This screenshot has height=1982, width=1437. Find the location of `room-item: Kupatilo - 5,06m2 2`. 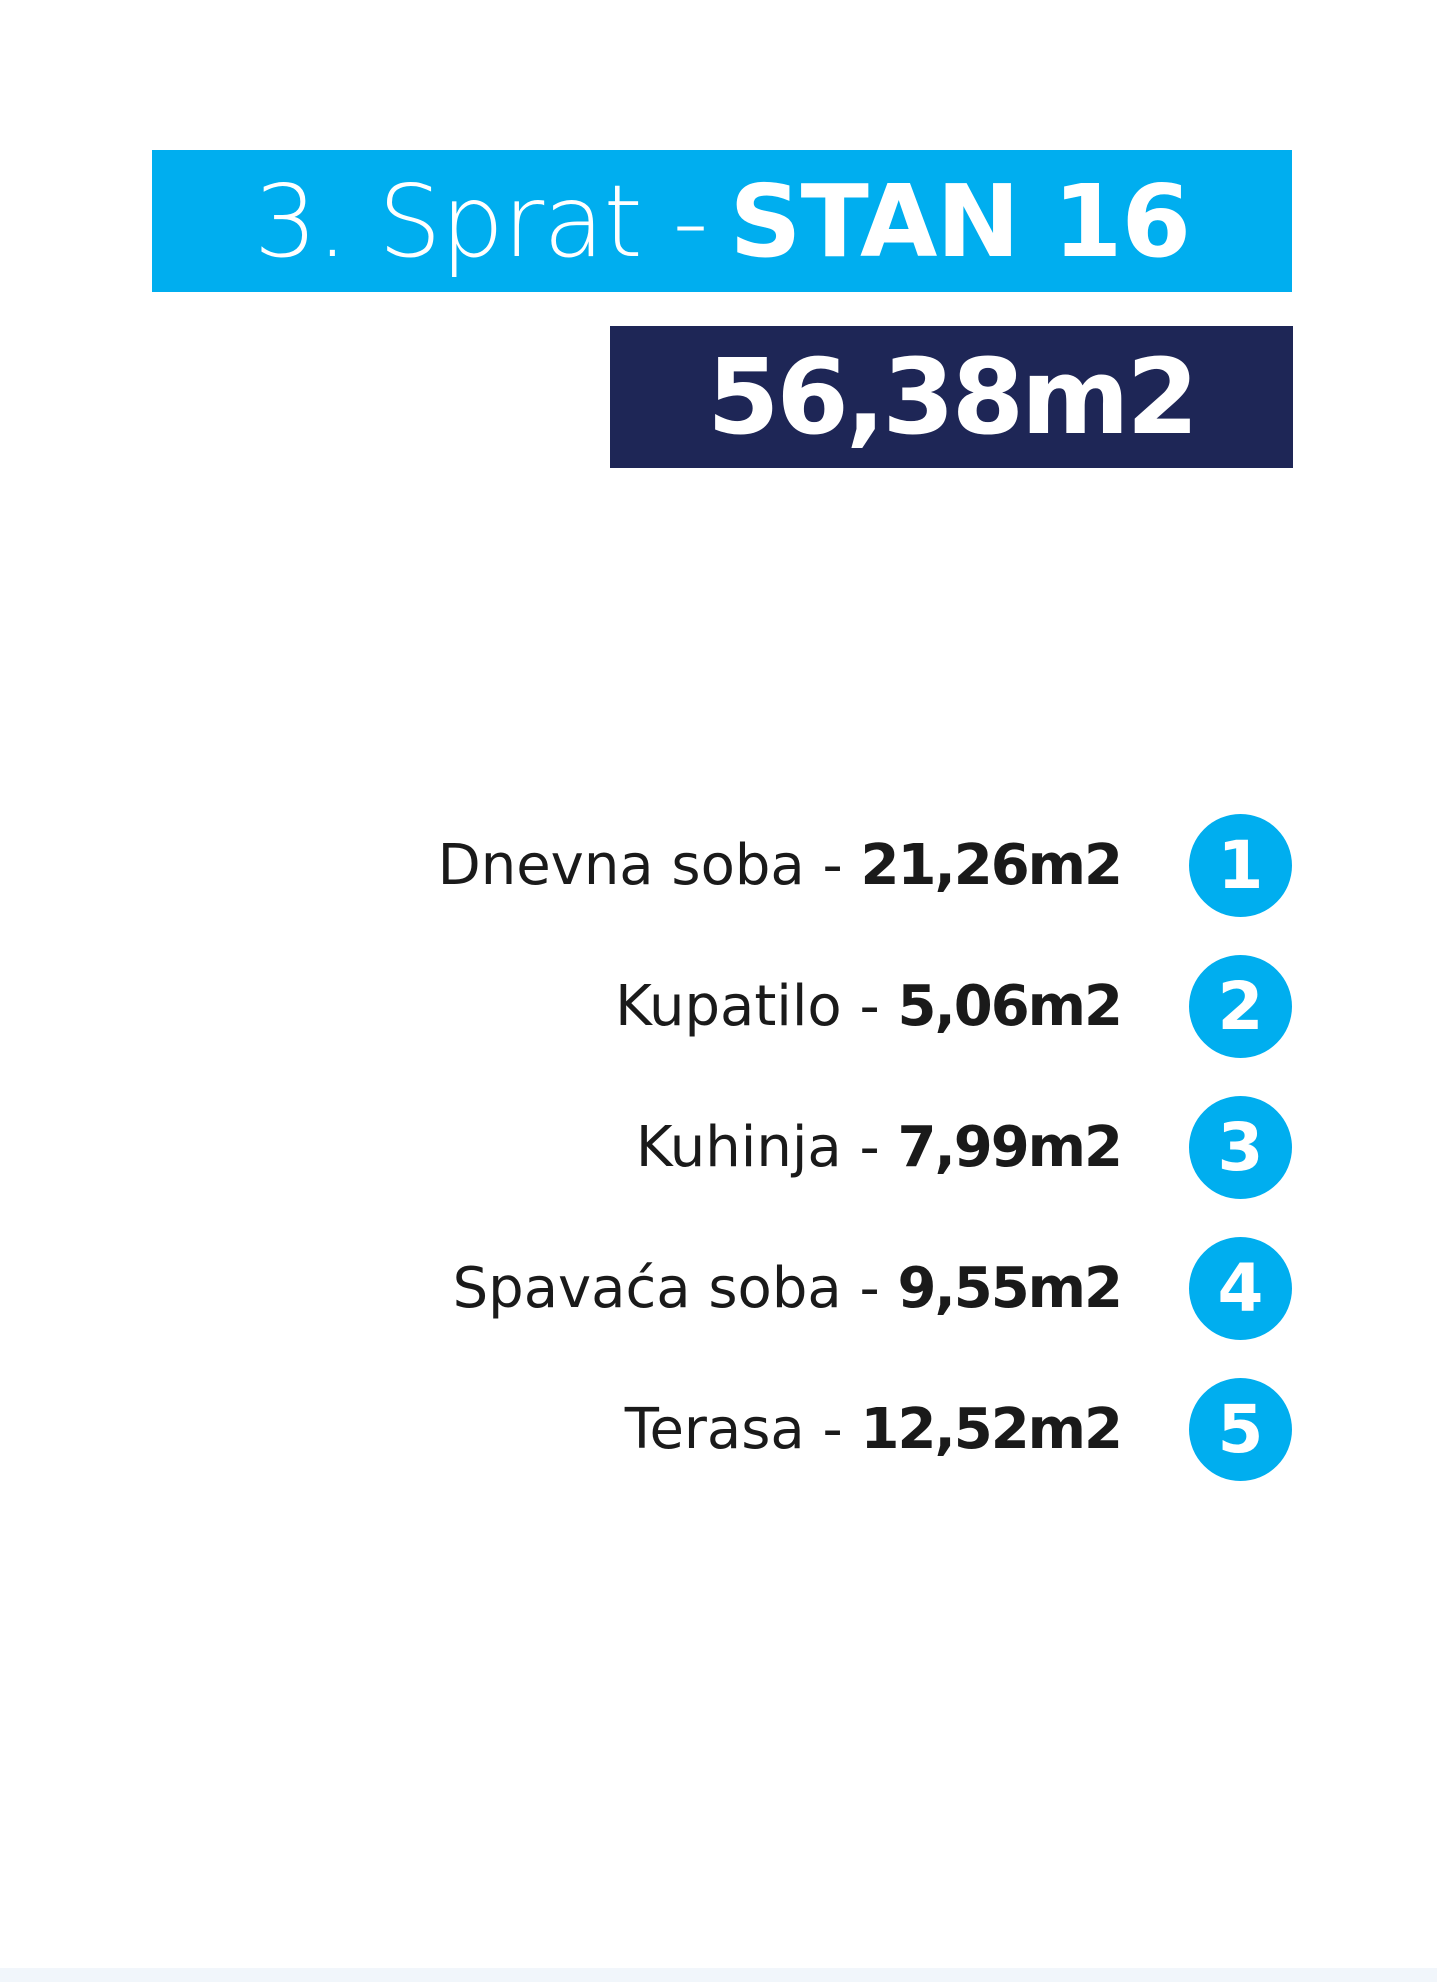

room-item: Kupatilo - 5,06m2 2 is located at coordinates (718, 1006).